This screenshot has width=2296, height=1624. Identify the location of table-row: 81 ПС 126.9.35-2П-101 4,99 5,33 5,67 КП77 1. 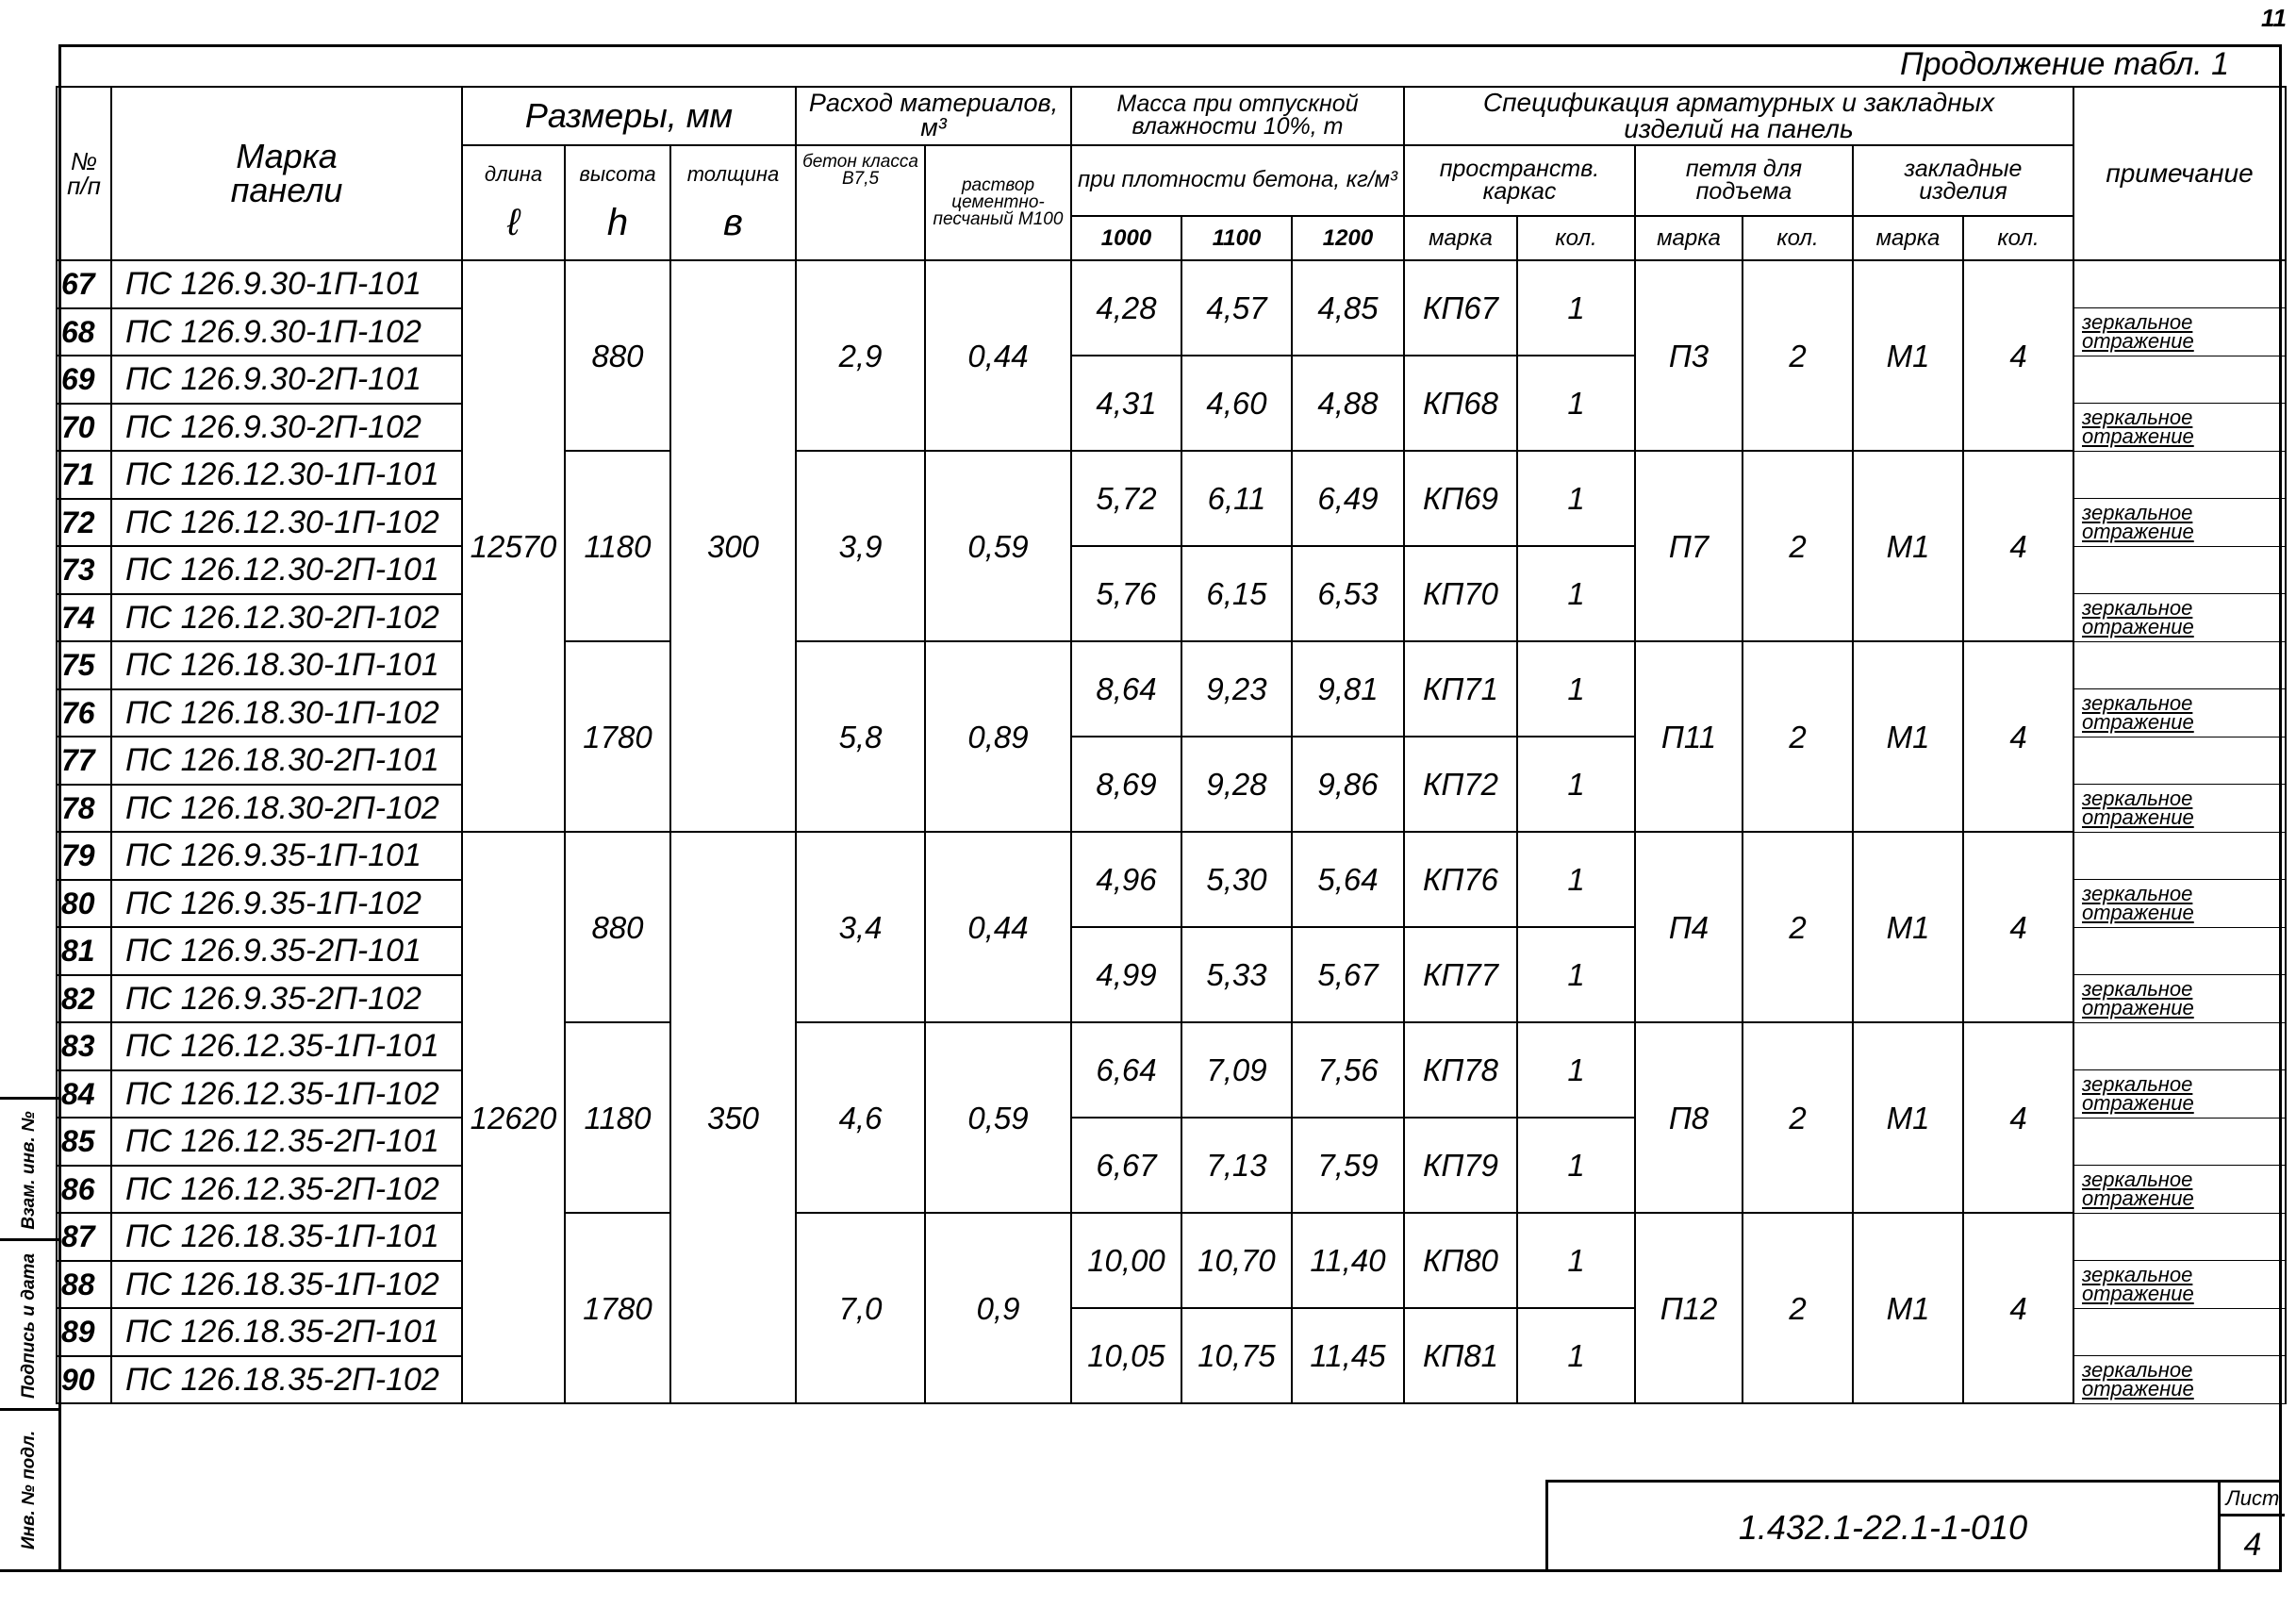
(1172, 974).